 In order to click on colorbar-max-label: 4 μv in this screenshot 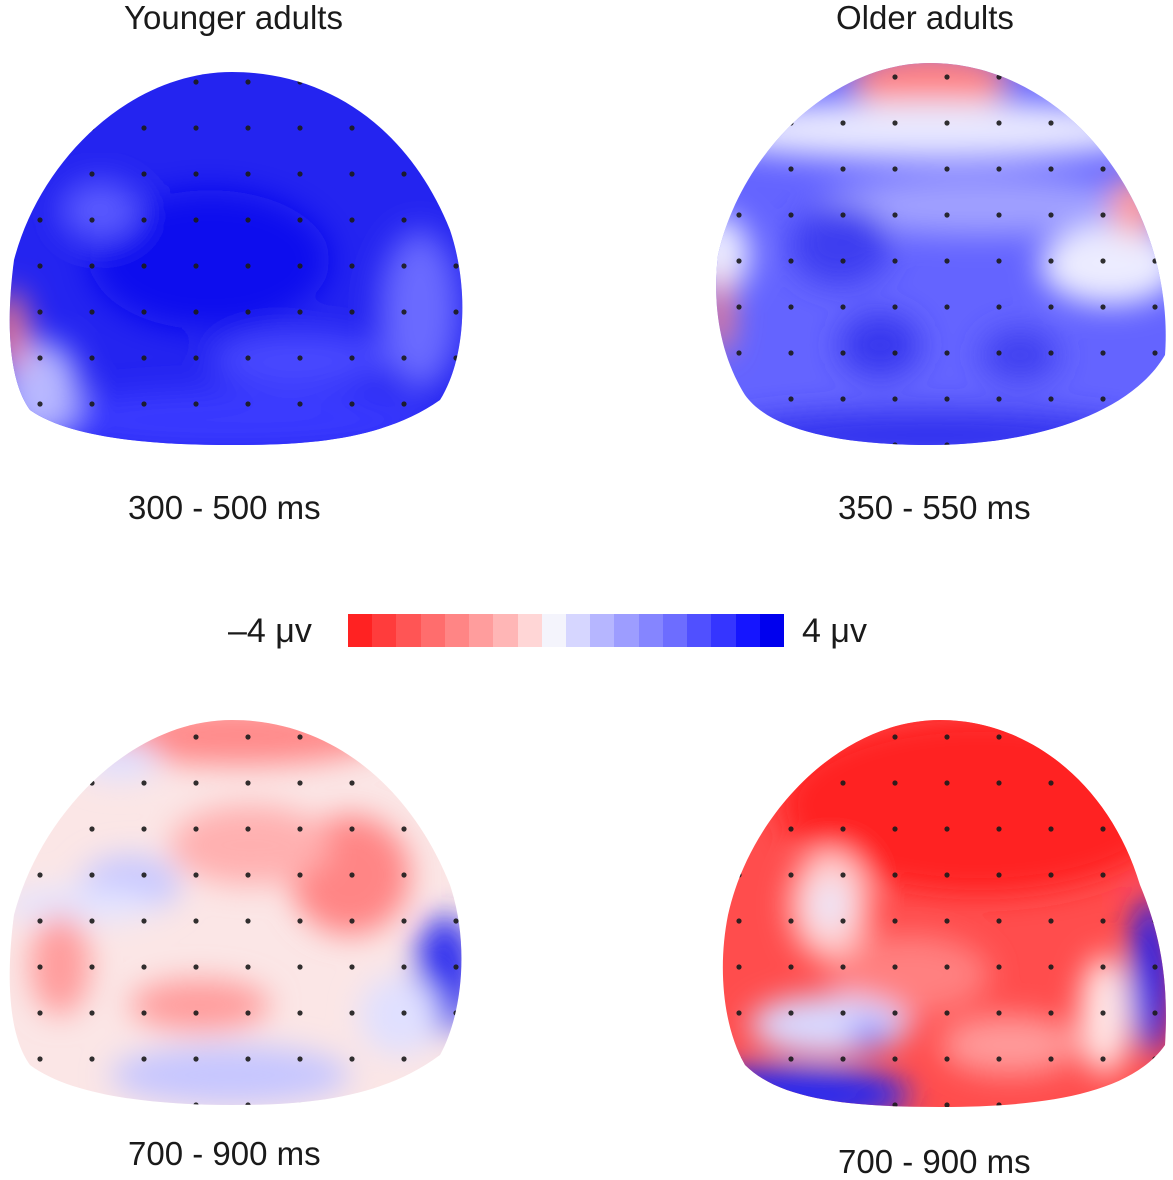, I will do `click(834, 631)`.